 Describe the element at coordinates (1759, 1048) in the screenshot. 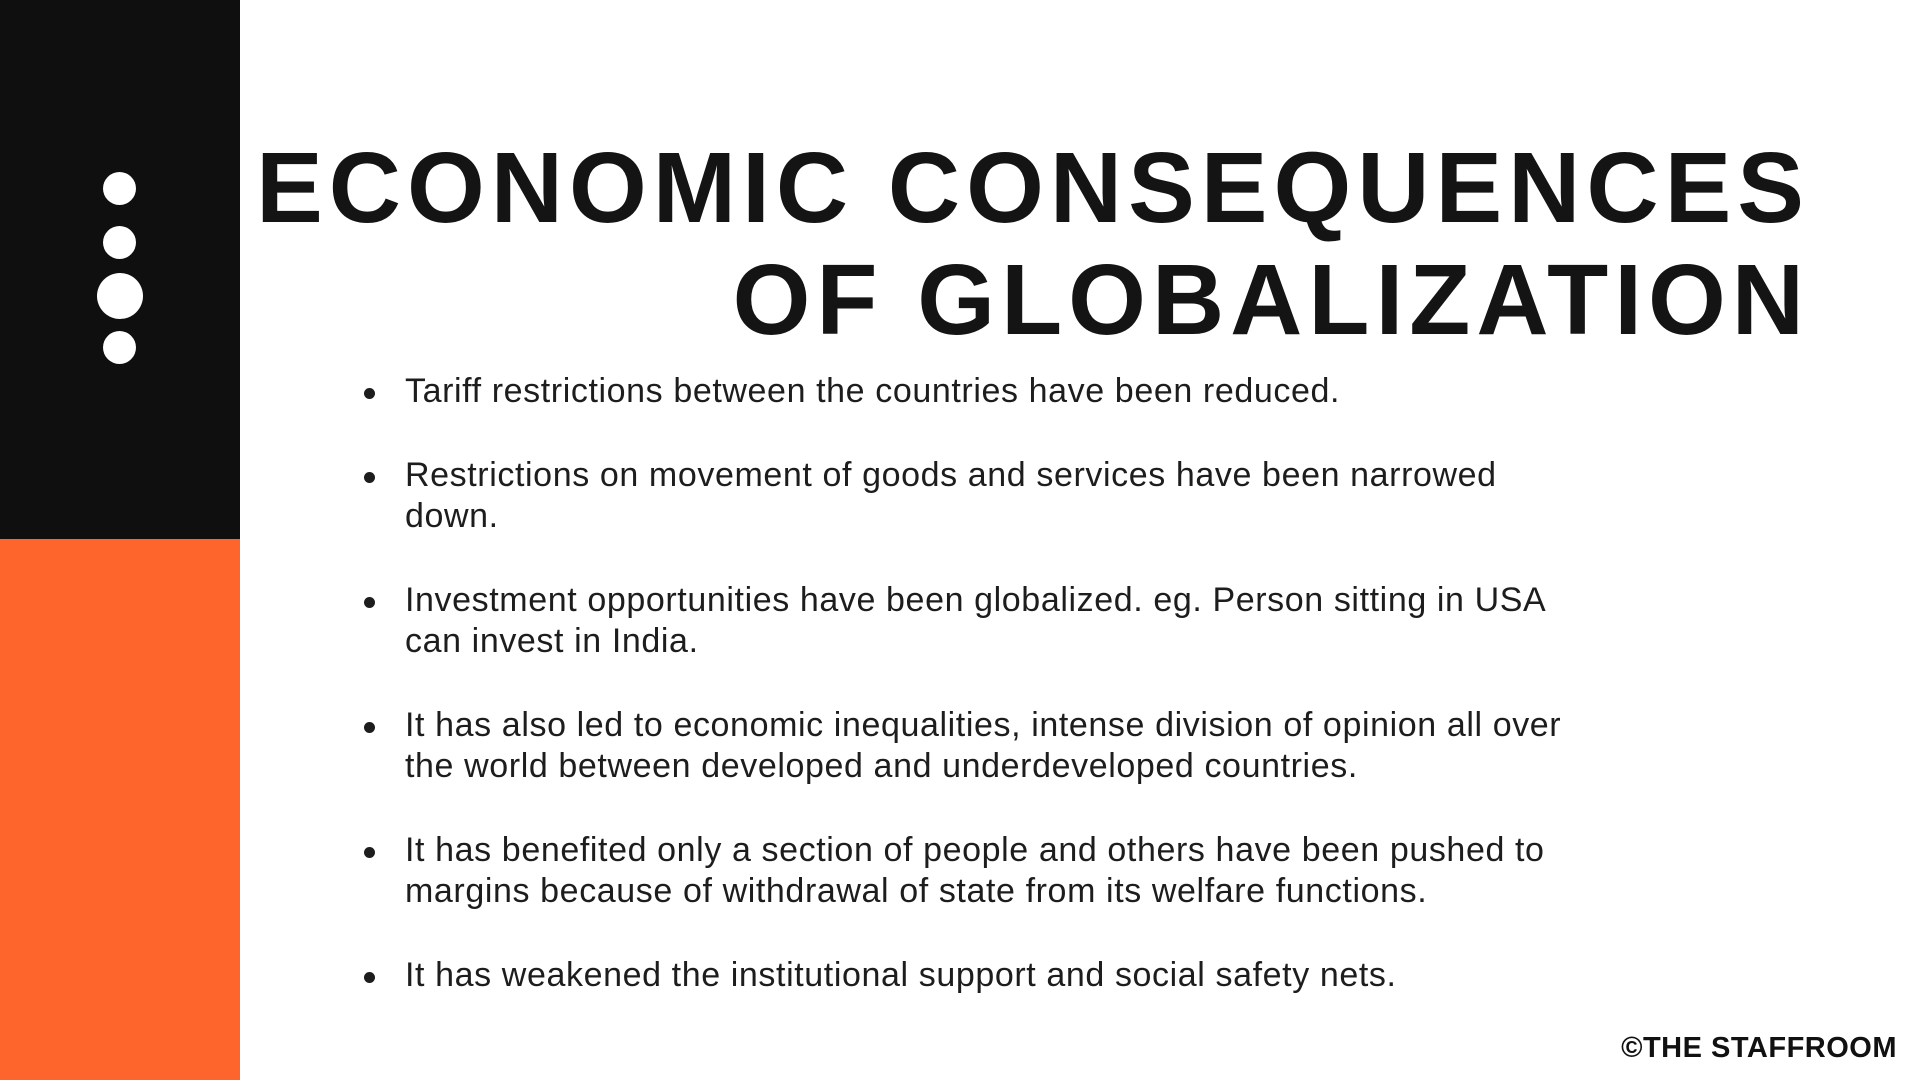

I see `copyright-footer: ©THE STAFFROOM` at that location.